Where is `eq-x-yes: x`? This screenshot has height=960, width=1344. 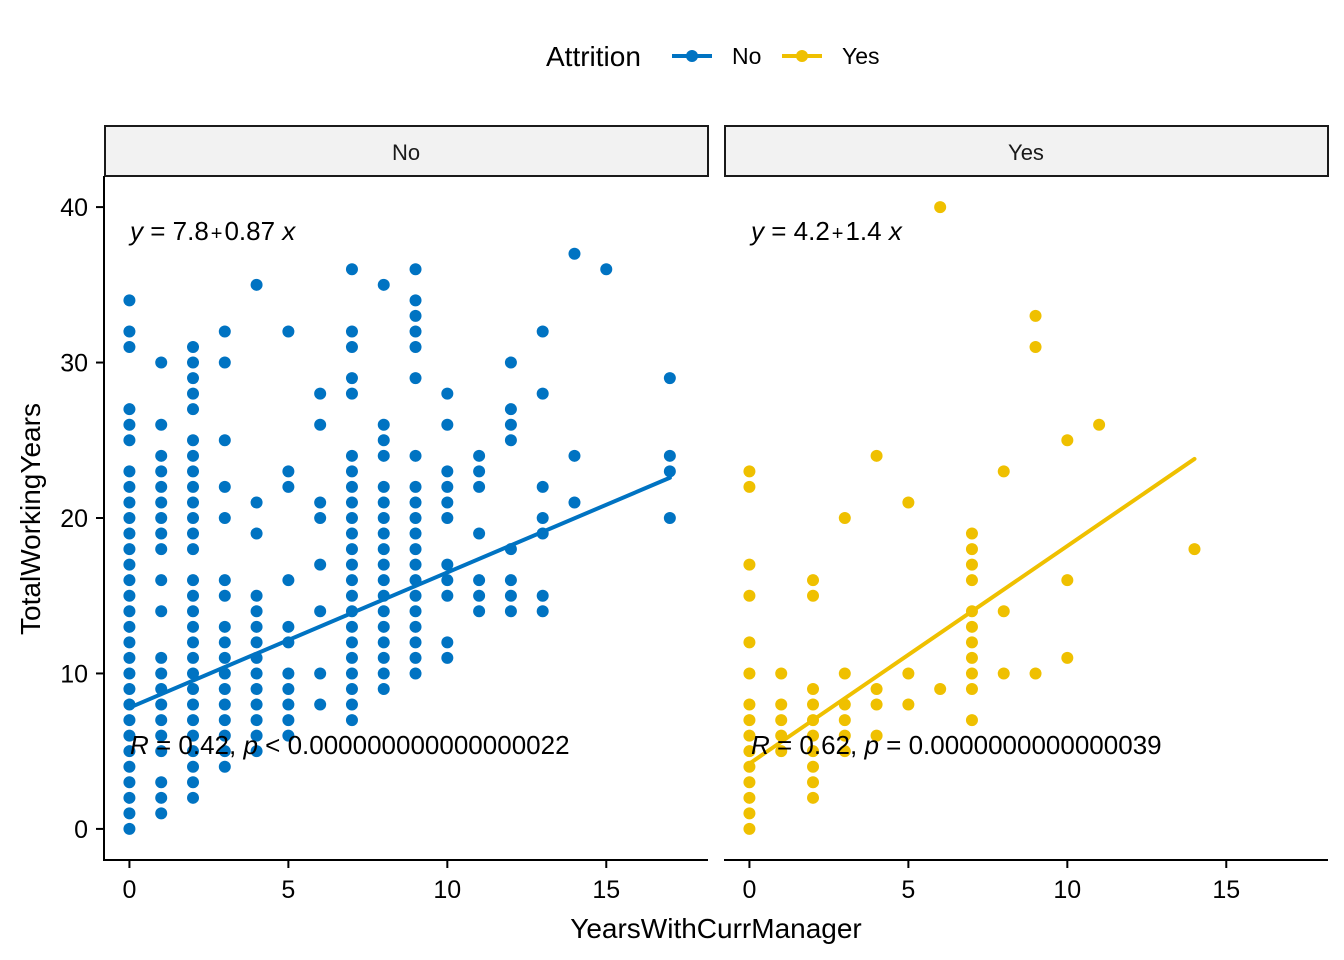
eq-x-yes: x is located at coordinates (895, 231).